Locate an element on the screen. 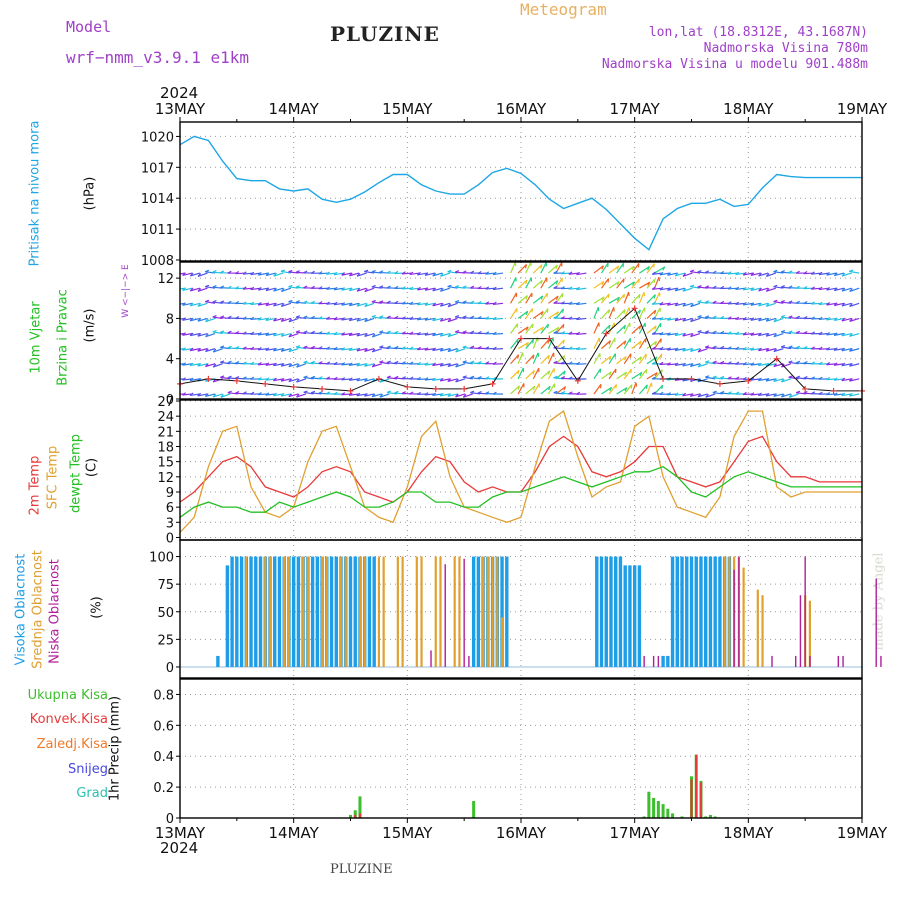 The height and width of the screenshot is (900, 900). y-tick-label: 0 is located at coordinates (170, 668).